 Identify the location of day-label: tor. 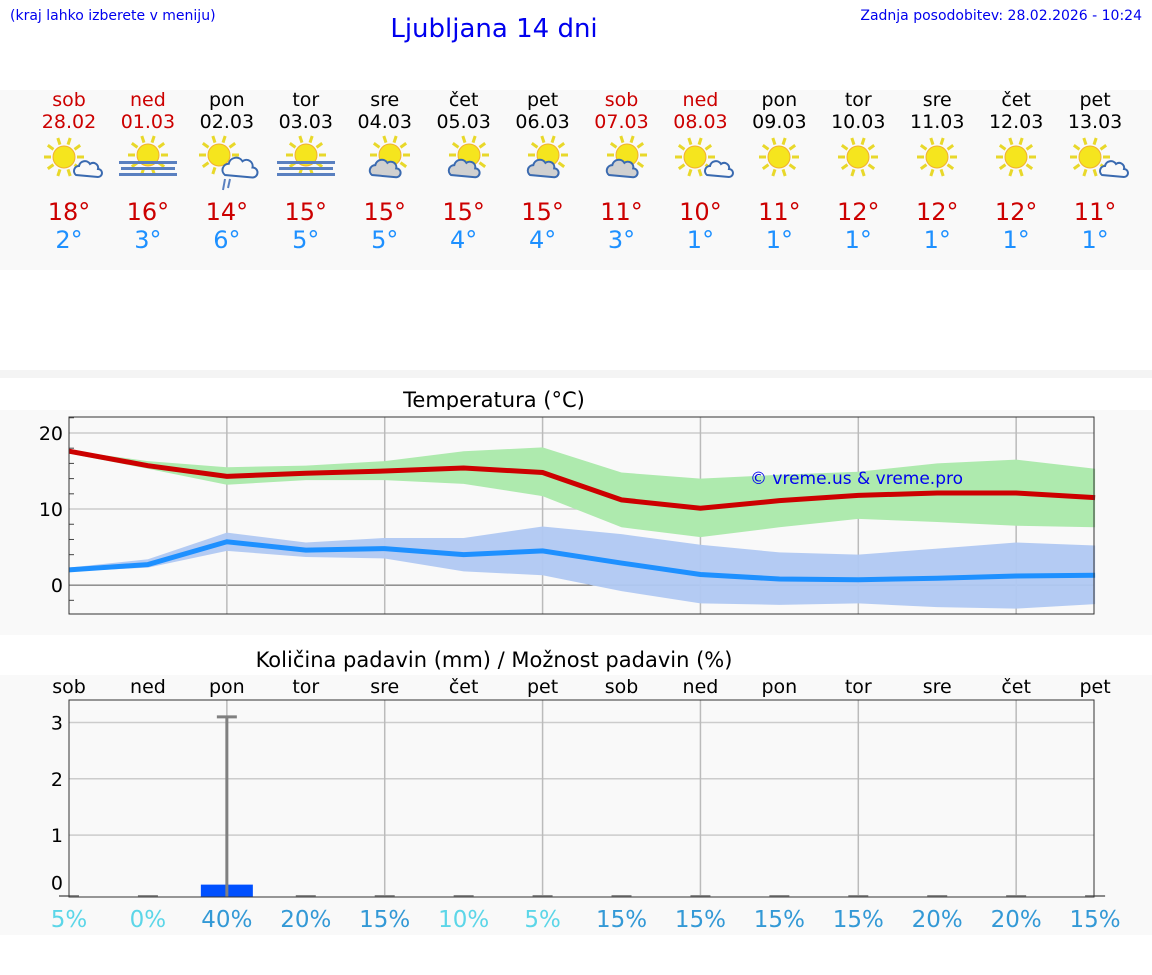
(305, 687).